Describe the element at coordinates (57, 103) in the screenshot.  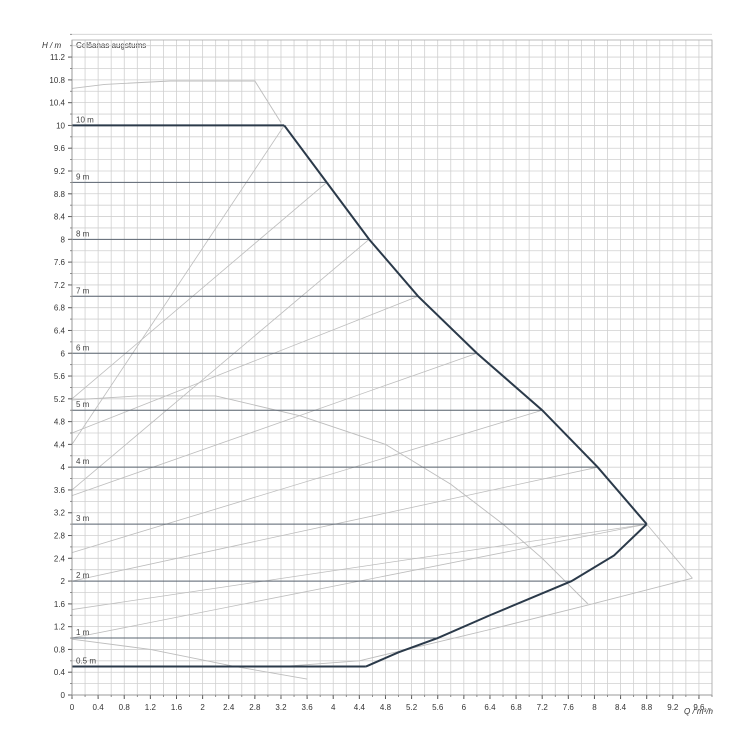
I see `y-tick-label: 10.4` at that location.